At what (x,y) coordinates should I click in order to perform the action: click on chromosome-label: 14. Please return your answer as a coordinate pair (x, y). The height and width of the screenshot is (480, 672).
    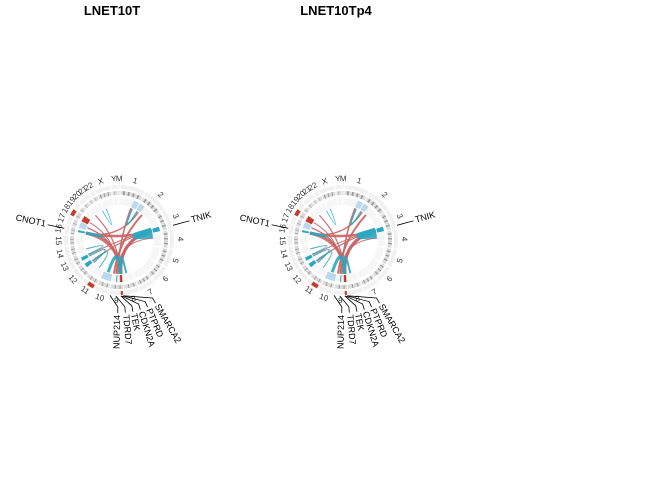
    Looking at the image, I should click on (60, 253).